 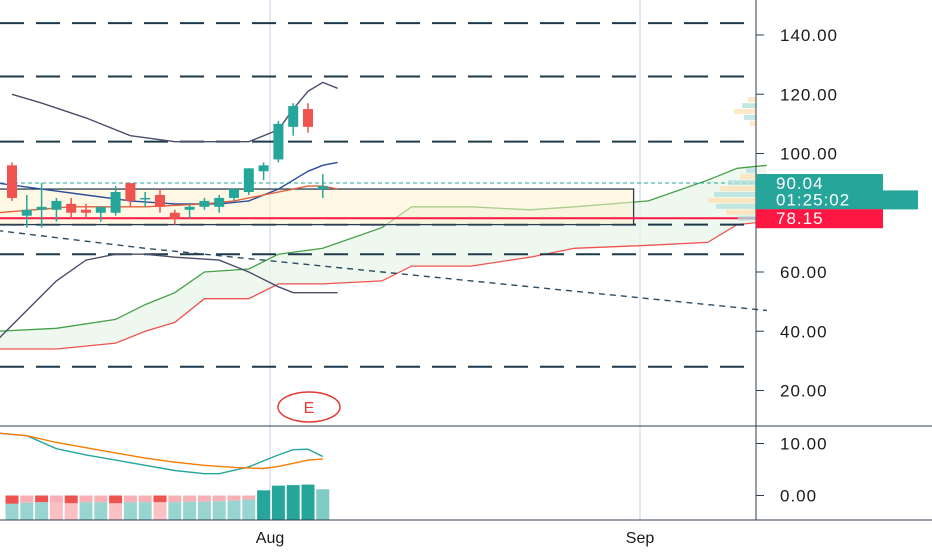 What do you see at coordinates (169, 296) in the screenshot?
I see `bollinger-lower-line` at bounding box center [169, 296].